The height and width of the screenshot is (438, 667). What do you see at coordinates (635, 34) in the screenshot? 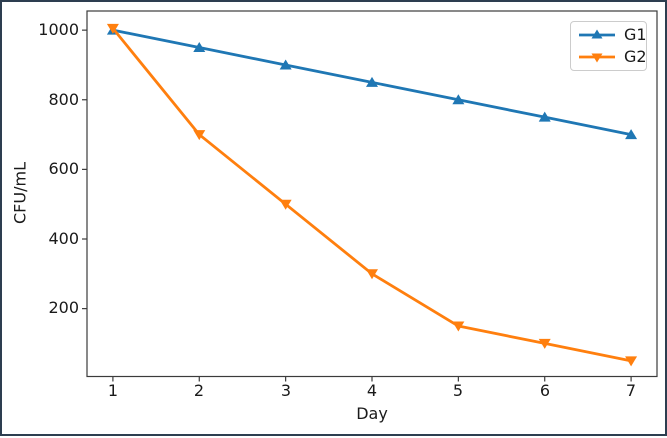
I see `legend-label-g1: G1` at bounding box center [635, 34].